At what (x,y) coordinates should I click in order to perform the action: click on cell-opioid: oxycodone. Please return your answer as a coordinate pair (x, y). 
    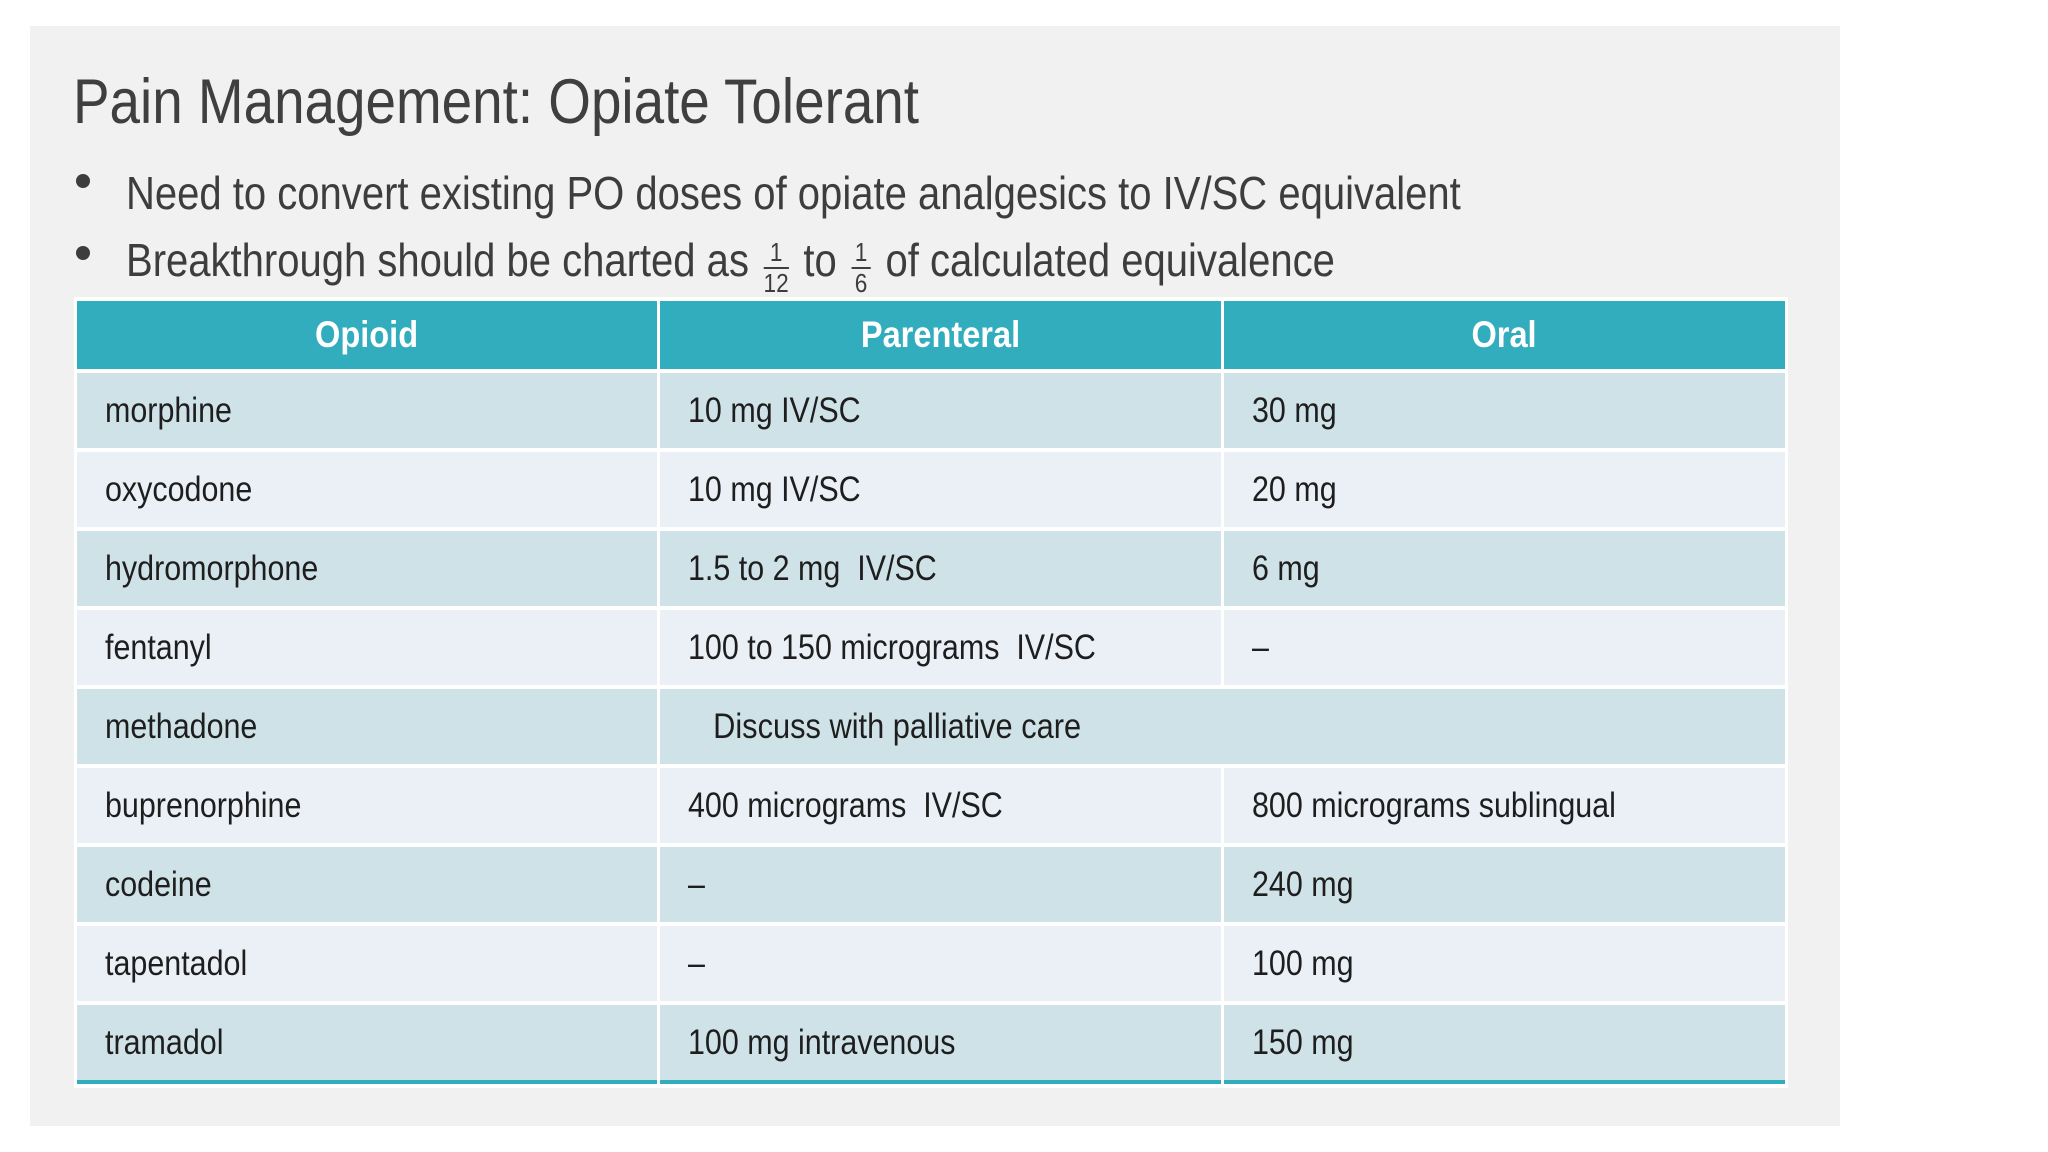
    Looking at the image, I should click on (367, 489).